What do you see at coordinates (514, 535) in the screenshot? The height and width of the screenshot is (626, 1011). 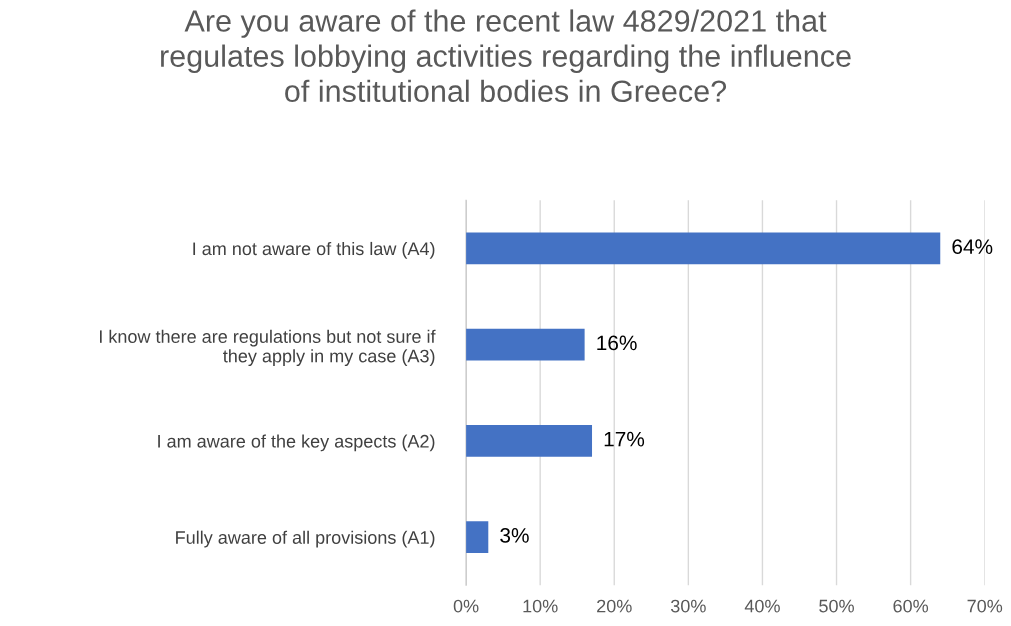 I see `data-label: 3%` at bounding box center [514, 535].